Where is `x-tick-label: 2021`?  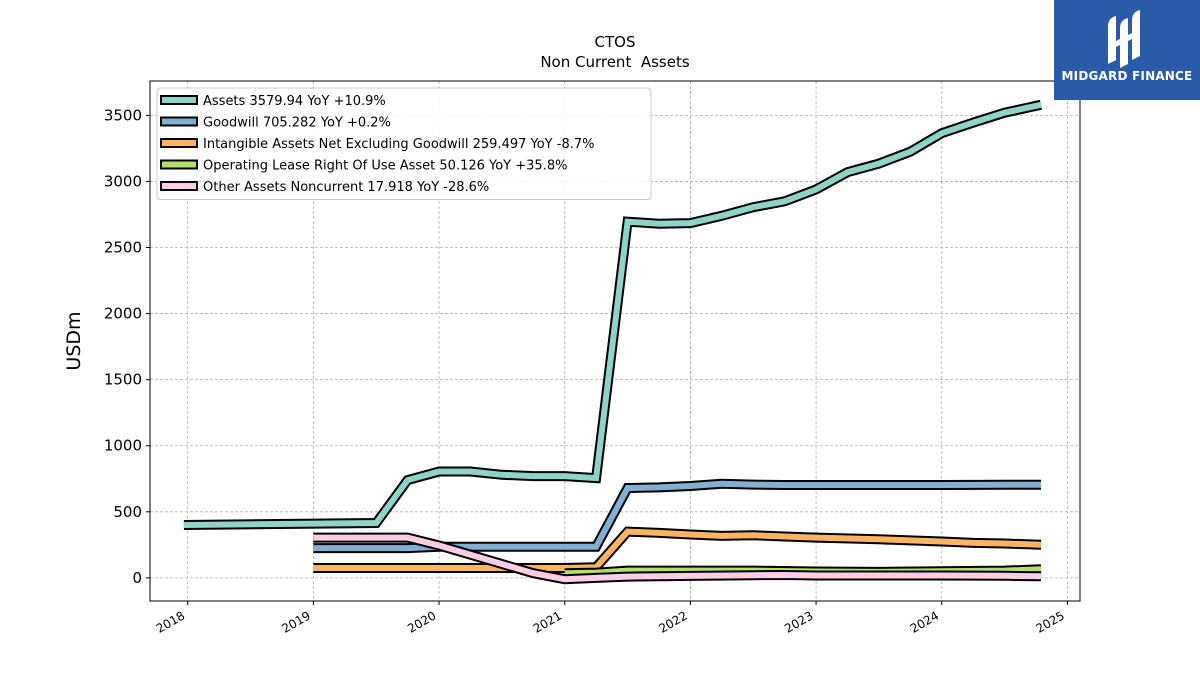 x-tick-label: 2021 is located at coordinates (547, 621).